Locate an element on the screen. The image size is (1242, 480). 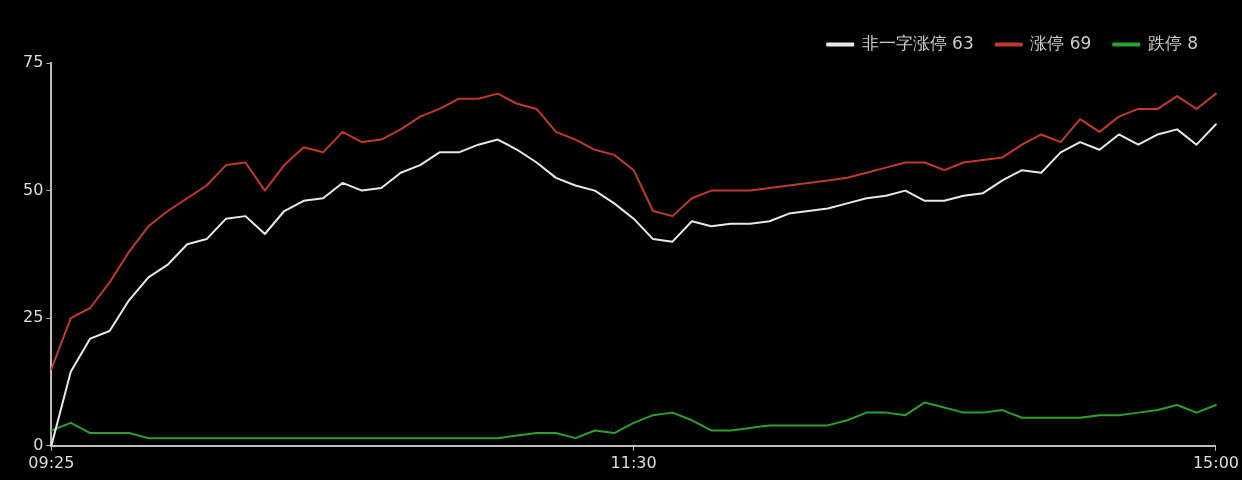
y-tick-label: 25 is located at coordinates (33, 317).